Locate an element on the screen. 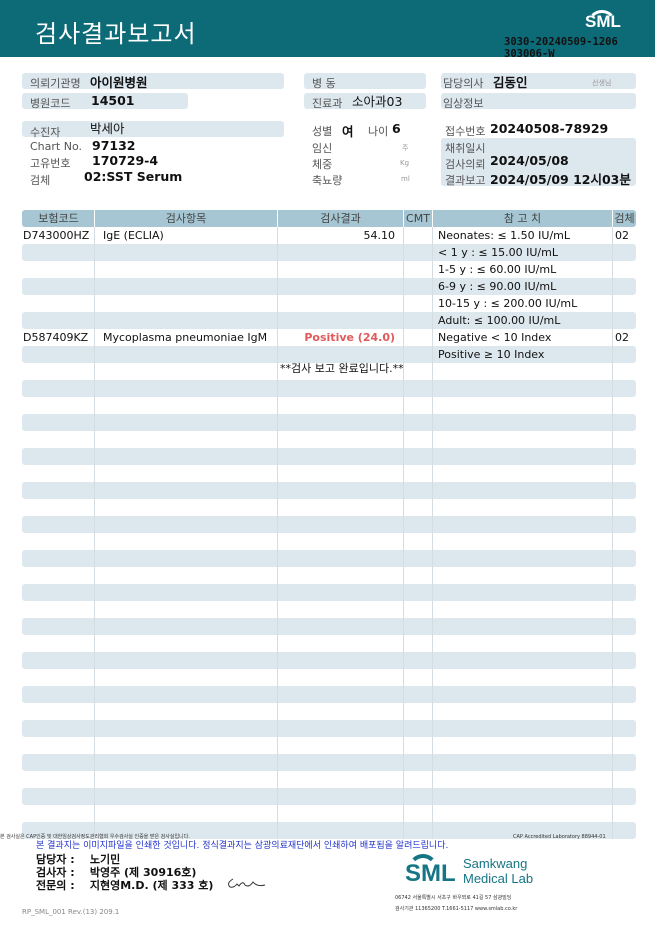 Image resolution: width=655 pixels, height=925 pixels. urine-label: 축뇨량 is located at coordinates (327, 180).